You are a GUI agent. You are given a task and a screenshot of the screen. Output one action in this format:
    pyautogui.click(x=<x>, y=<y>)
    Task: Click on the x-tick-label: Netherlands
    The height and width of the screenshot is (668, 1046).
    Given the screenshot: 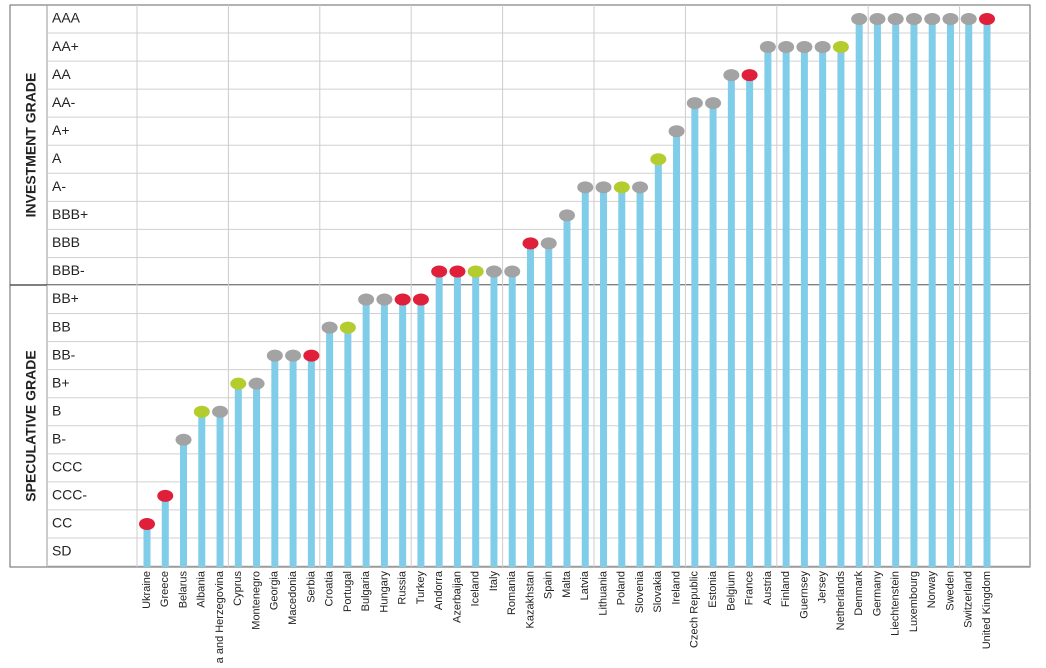 What is the action you would take?
    pyautogui.click(x=841, y=601)
    